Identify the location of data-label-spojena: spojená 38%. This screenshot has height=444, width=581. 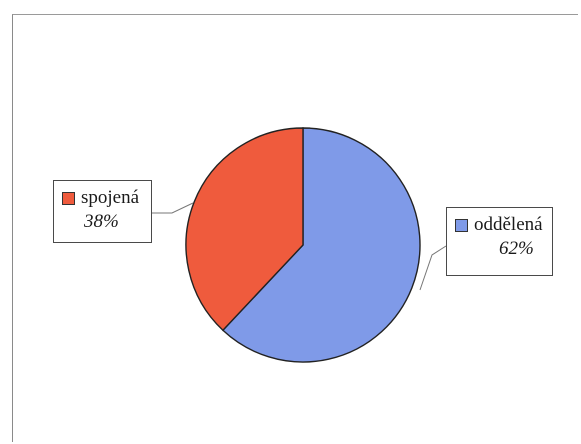
(102, 211).